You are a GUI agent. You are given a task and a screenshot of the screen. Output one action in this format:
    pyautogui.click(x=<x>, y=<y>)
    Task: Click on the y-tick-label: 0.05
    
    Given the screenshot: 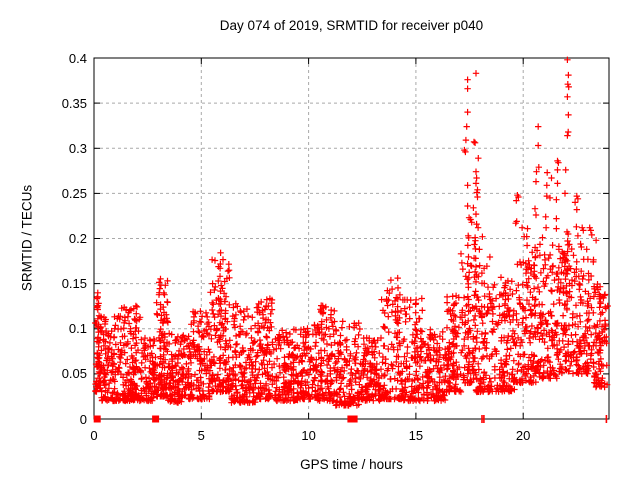 What is the action you would take?
    pyautogui.click(x=74, y=374)
    